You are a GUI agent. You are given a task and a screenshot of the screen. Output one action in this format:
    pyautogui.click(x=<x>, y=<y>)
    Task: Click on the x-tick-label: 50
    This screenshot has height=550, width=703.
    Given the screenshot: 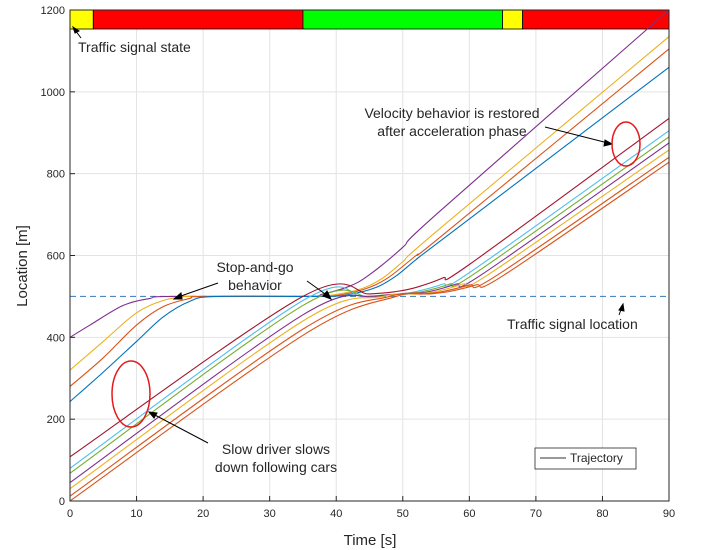 What is the action you would take?
    pyautogui.click(x=403, y=514)
    